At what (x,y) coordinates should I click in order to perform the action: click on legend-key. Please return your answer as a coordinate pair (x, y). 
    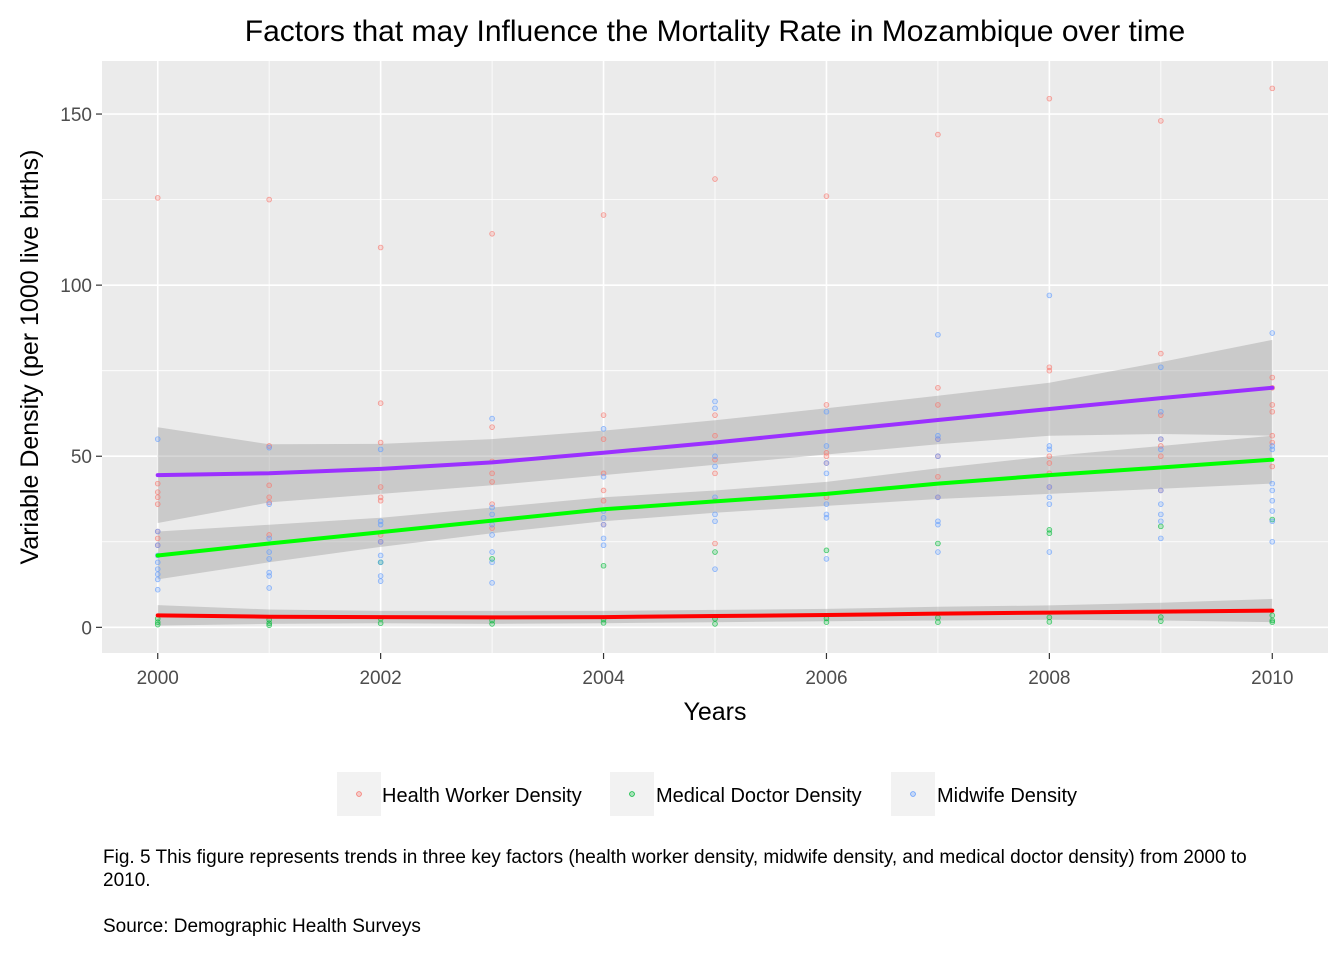
    Looking at the image, I should click on (632, 794).